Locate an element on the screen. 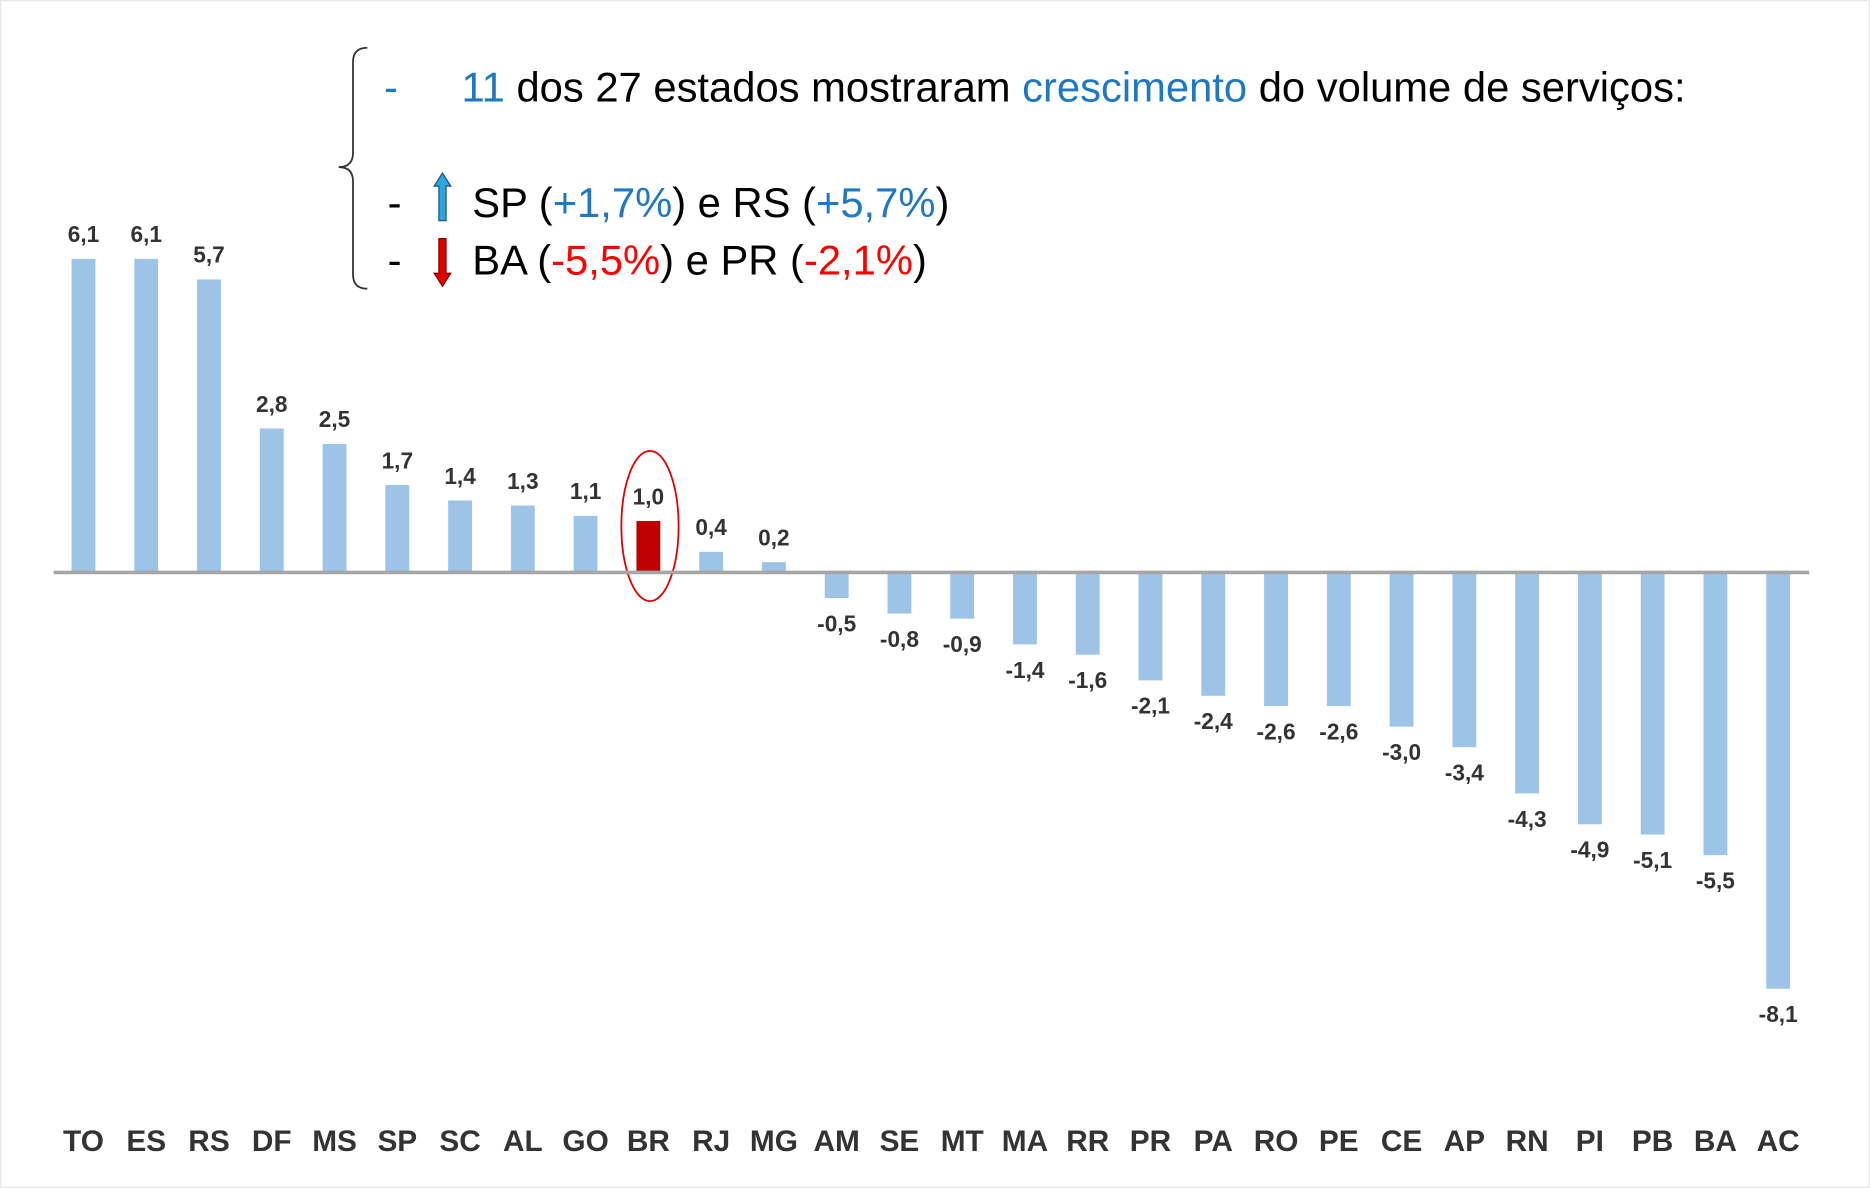  annotation-part: crescimento is located at coordinates (1134, 86).